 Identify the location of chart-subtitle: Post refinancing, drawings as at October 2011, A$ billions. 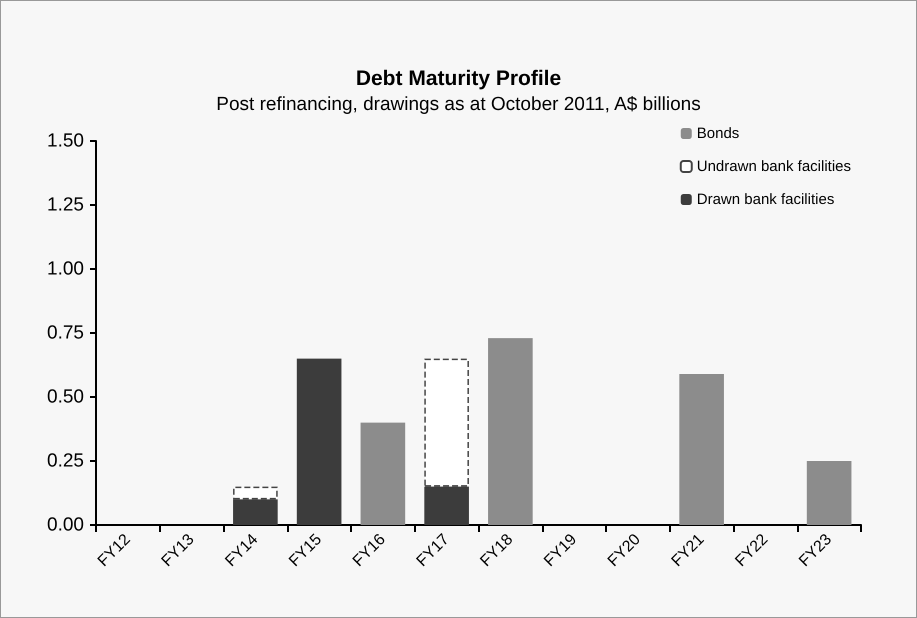
(458, 104).